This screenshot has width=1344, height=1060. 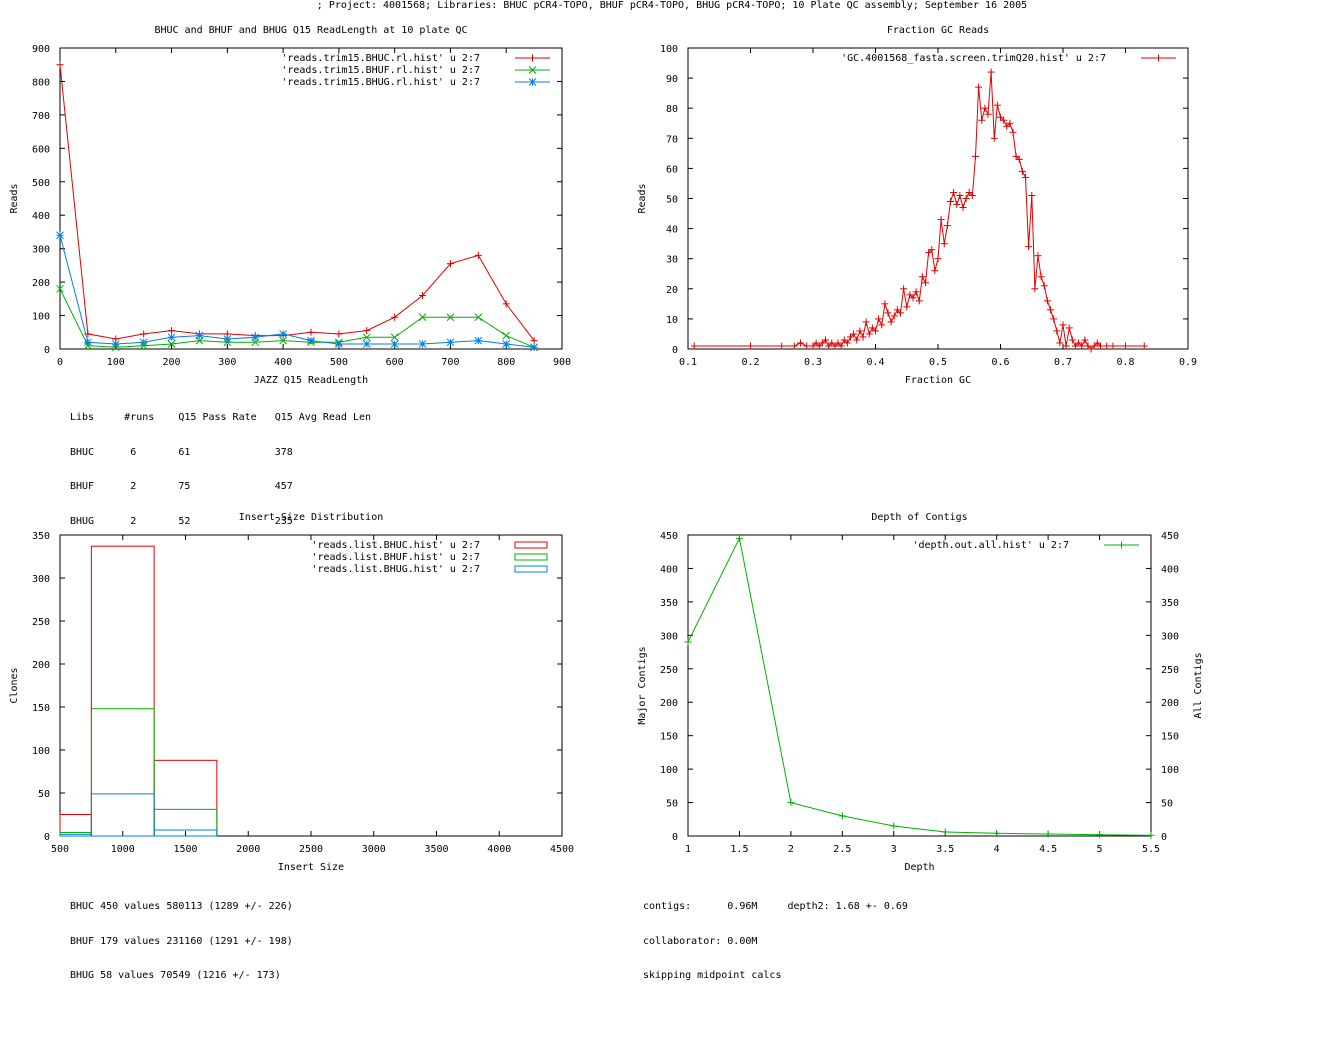 I want to click on y2-tick-label: 0, so click(x=1164, y=837).